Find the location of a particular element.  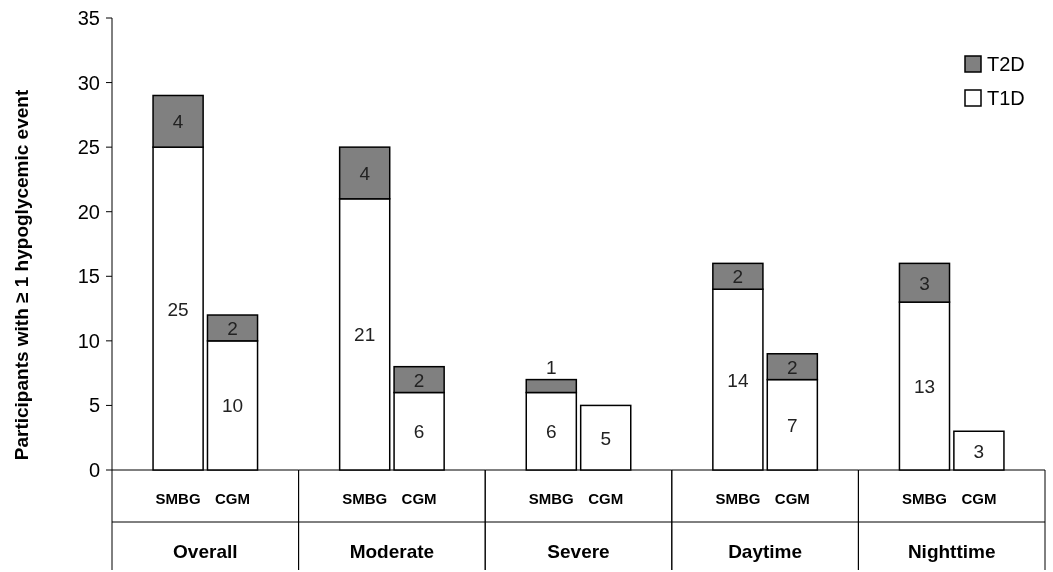

data-label: 14 is located at coordinates (738, 380).